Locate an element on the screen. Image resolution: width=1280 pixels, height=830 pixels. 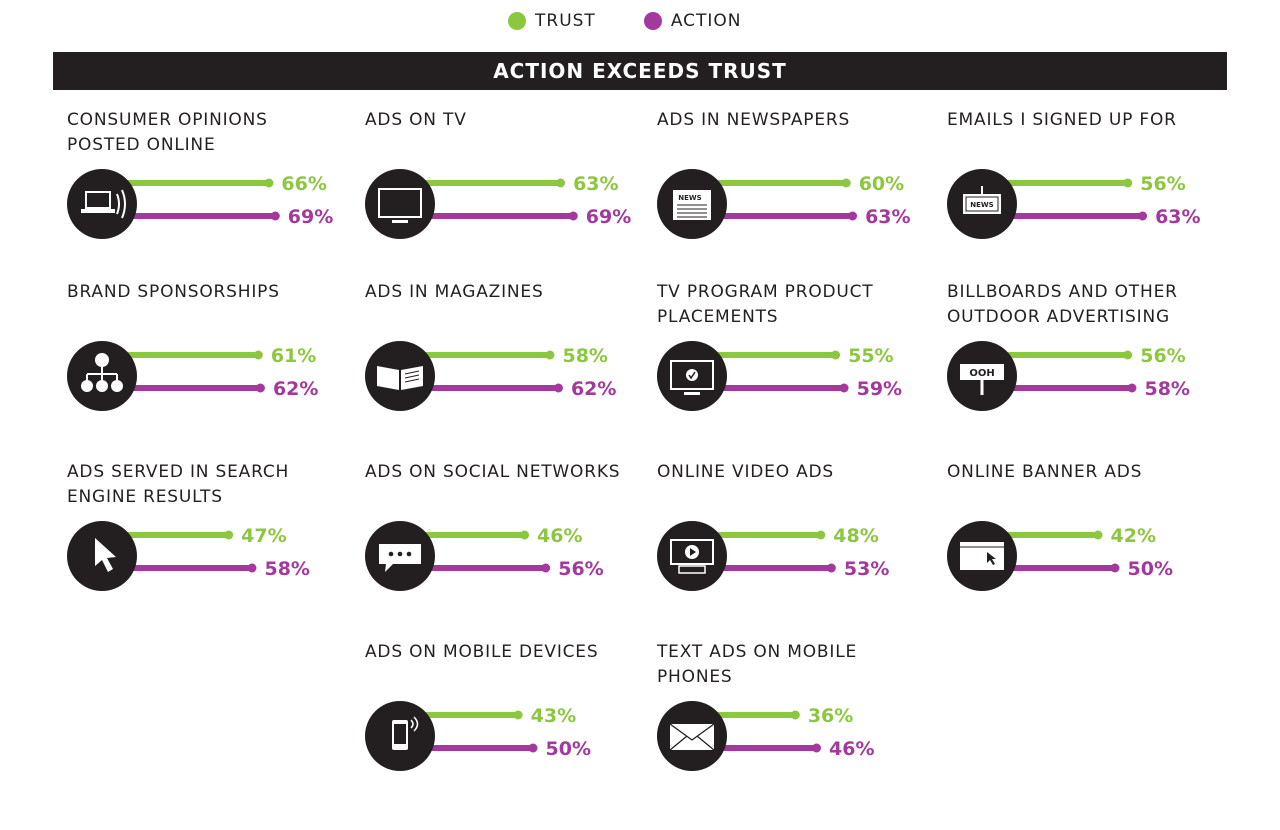
category-bars: 63% 69% is located at coordinates (498, 204).